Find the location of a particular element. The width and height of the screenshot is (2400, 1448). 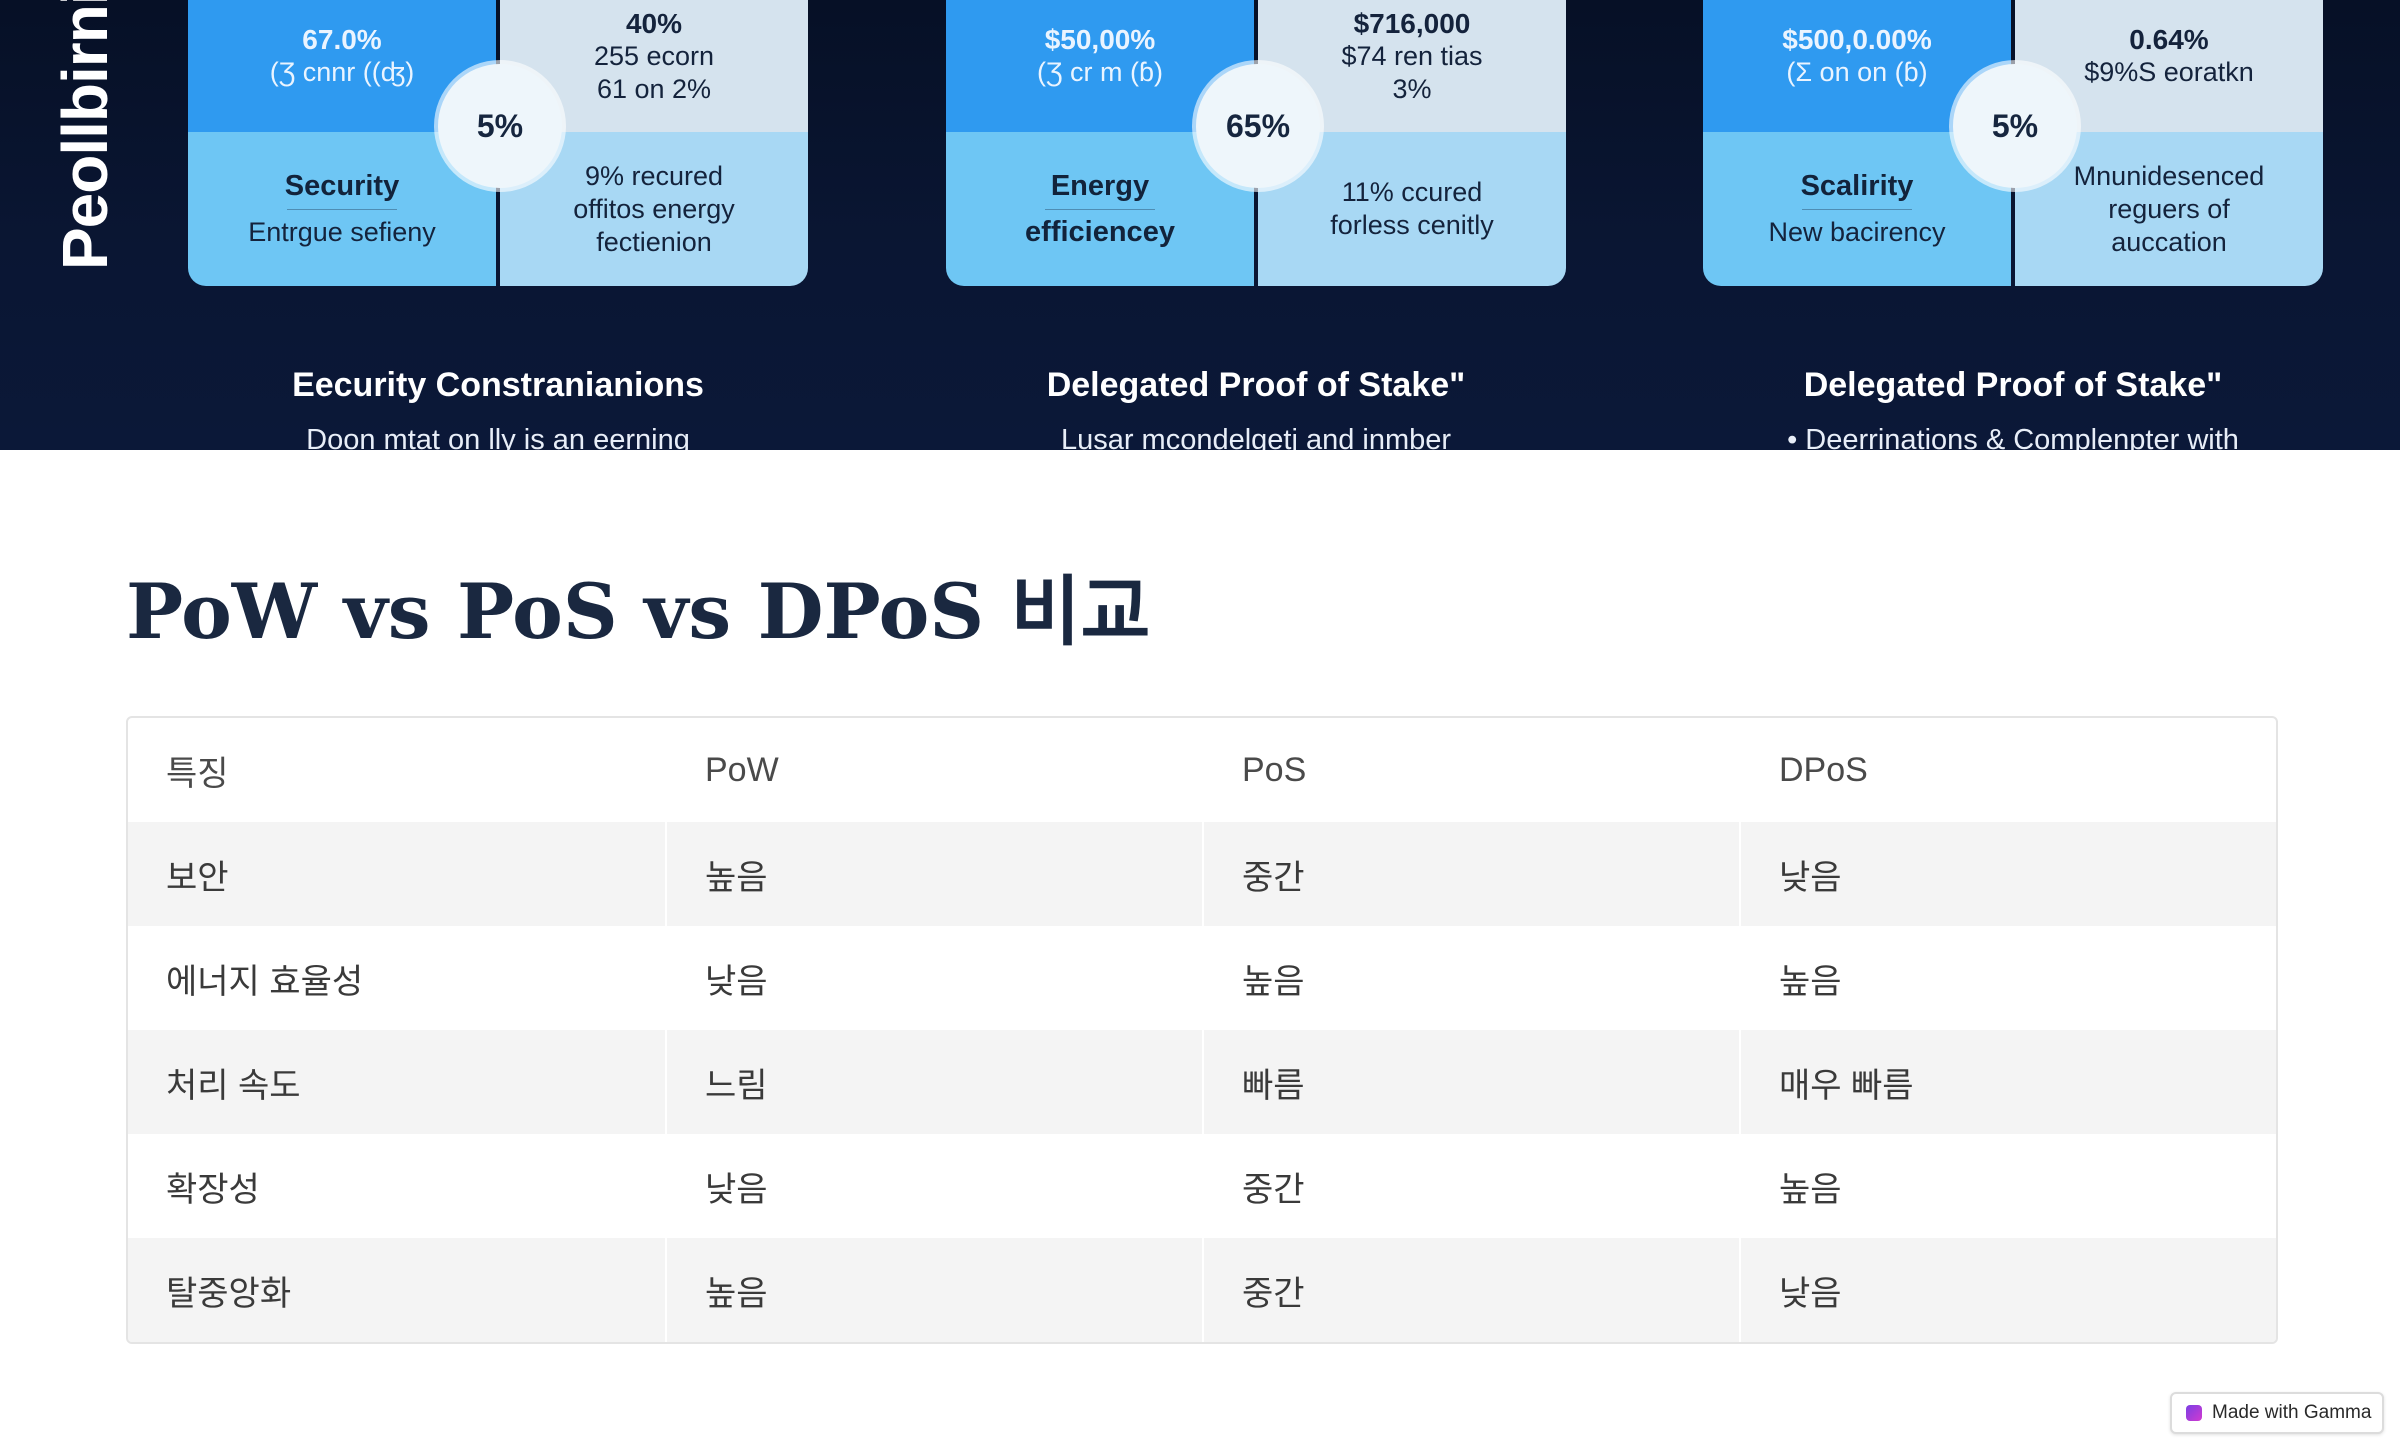

panel-subtitle: Entrgue sefieny is located at coordinates (342, 231).